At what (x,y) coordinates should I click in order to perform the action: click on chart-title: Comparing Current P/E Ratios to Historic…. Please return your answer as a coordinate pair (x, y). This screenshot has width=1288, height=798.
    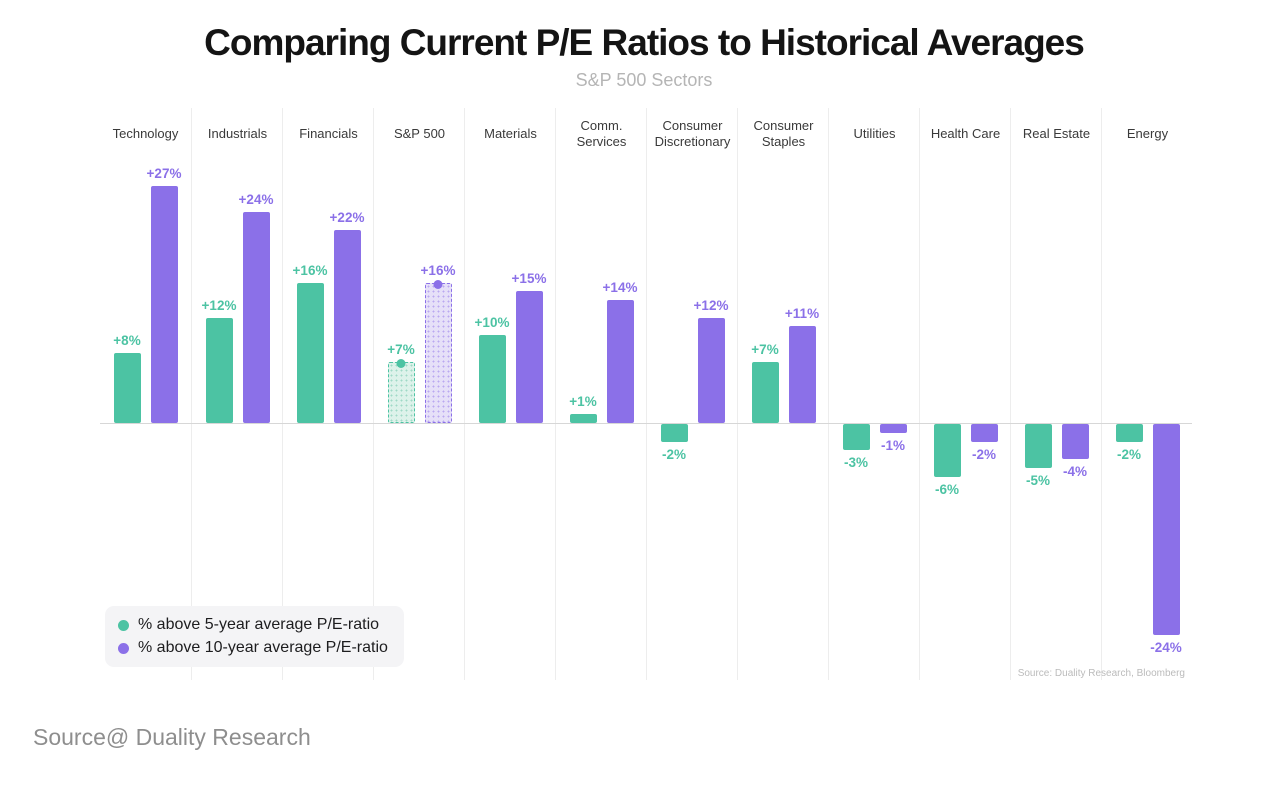
    Looking at the image, I should click on (644, 42).